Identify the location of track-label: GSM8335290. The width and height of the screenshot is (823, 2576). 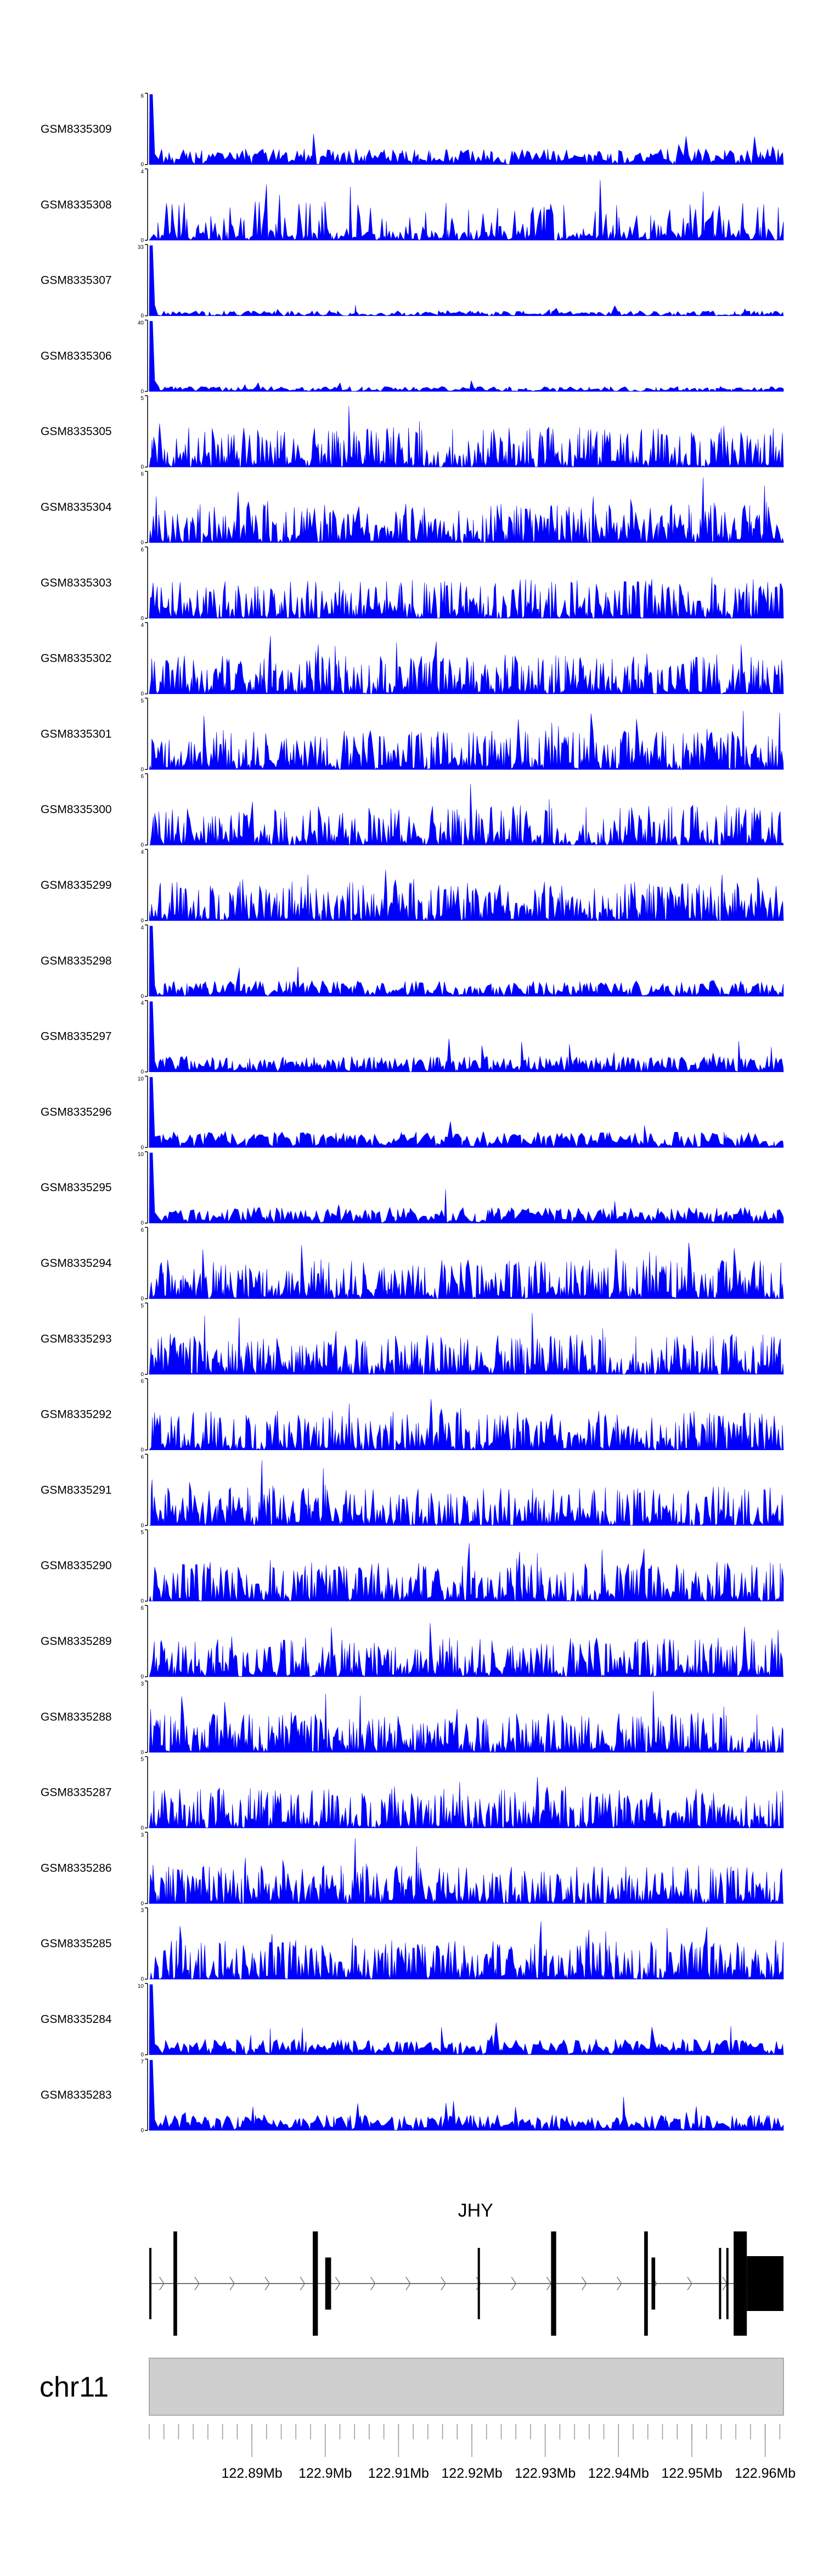
(76, 1565).